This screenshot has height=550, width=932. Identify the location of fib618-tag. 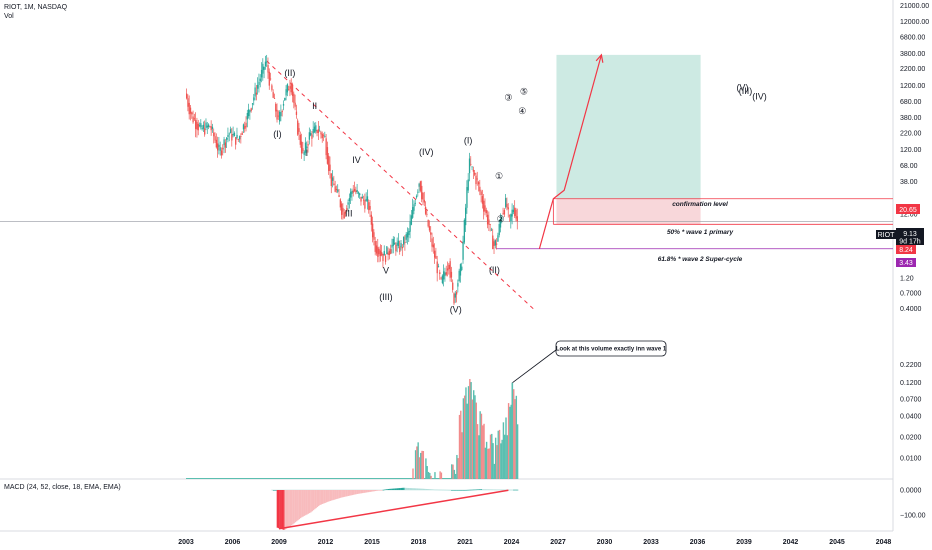
(906, 262).